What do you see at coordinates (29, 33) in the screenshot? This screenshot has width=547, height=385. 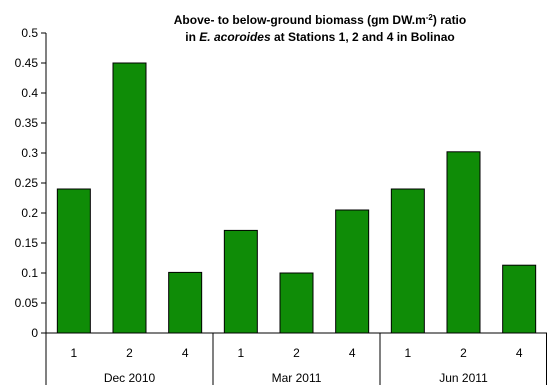 I see `y-tick-label: 0.5` at bounding box center [29, 33].